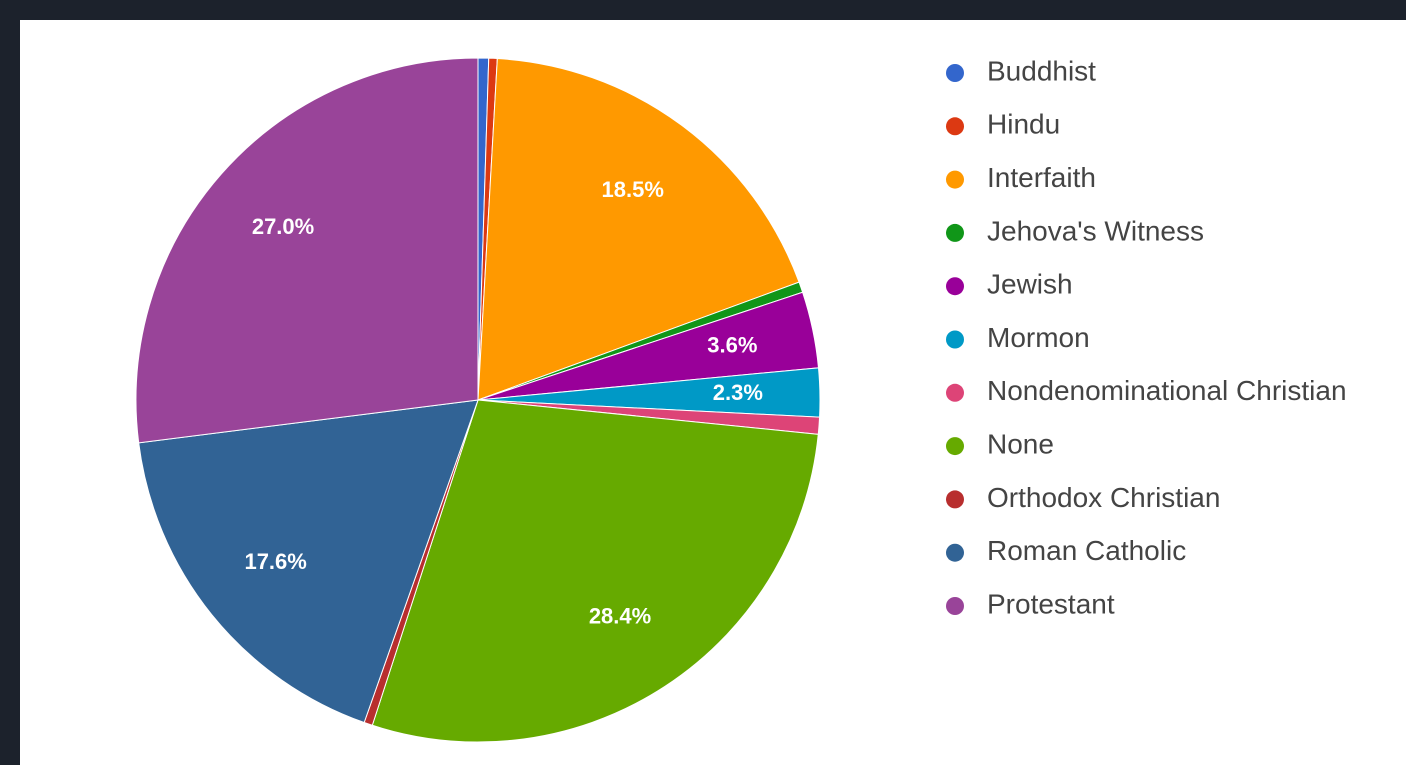  I want to click on legend-label: Jehova's Witness, so click(1095, 230).